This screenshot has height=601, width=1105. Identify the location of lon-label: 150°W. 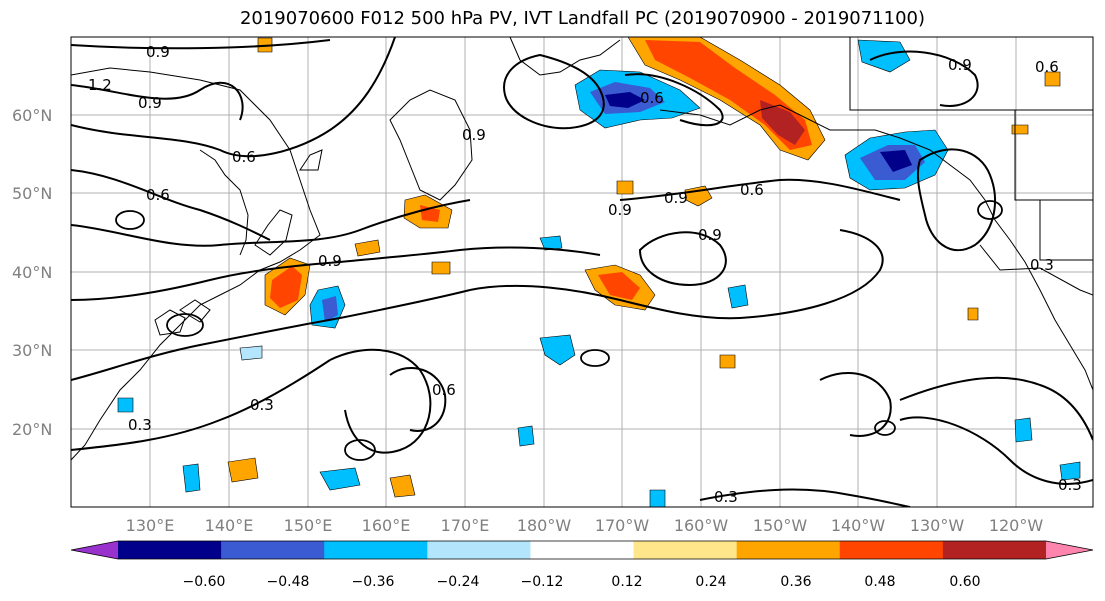
(780, 525).